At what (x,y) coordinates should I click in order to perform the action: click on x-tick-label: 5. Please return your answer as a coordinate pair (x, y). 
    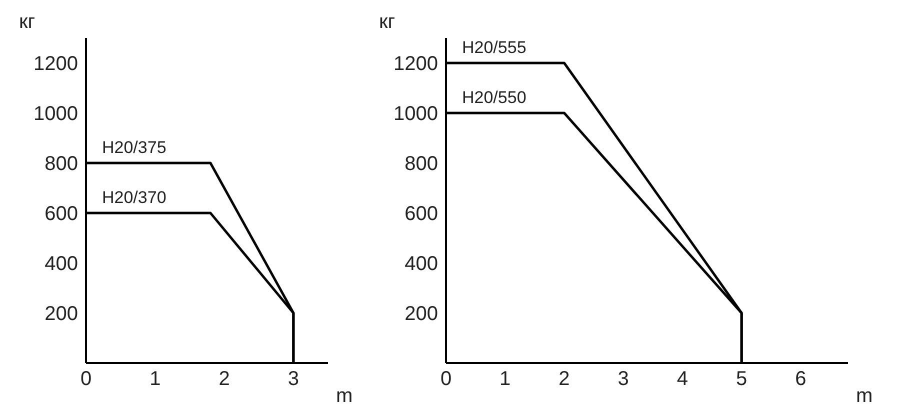
    Looking at the image, I should click on (742, 379).